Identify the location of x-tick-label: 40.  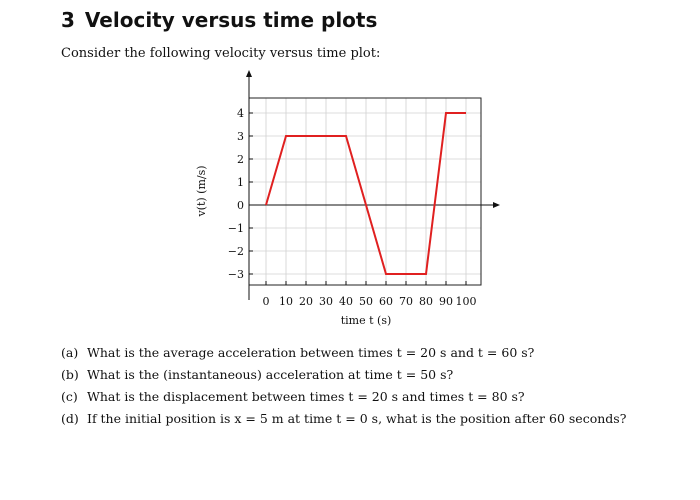
(346, 301).